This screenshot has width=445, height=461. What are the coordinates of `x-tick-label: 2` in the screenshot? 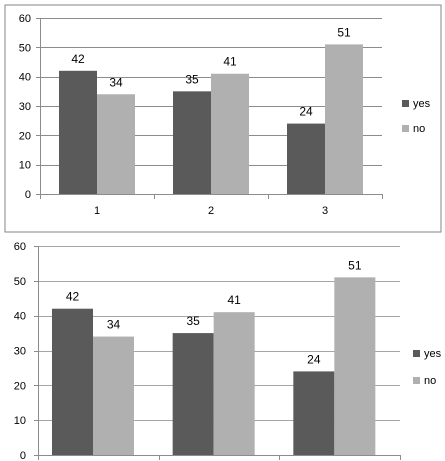 It's located at (211, 211).